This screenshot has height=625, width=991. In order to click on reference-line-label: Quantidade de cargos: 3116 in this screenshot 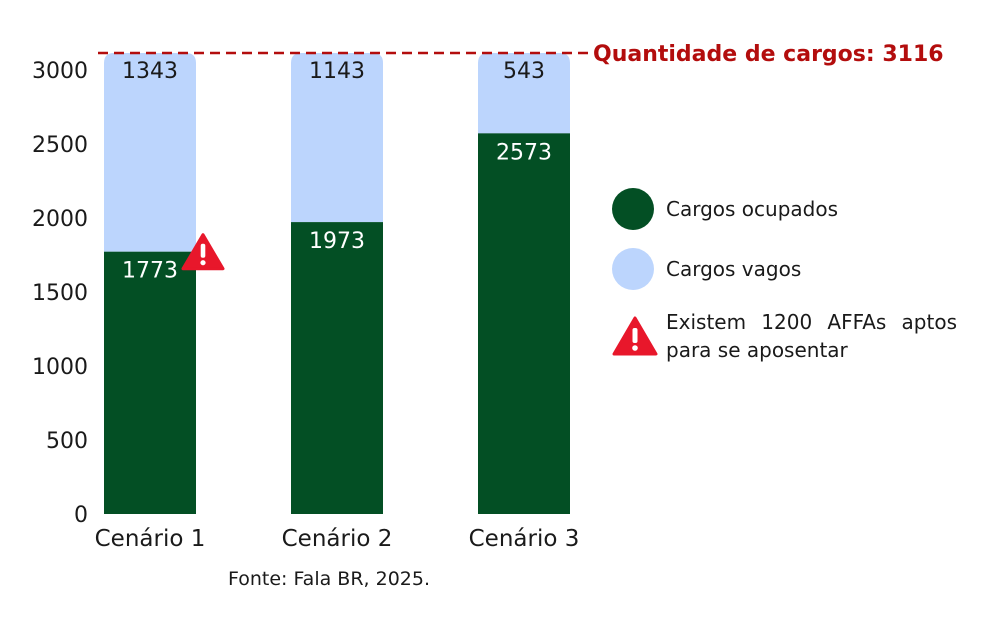, I will do `click(768, 54)`.